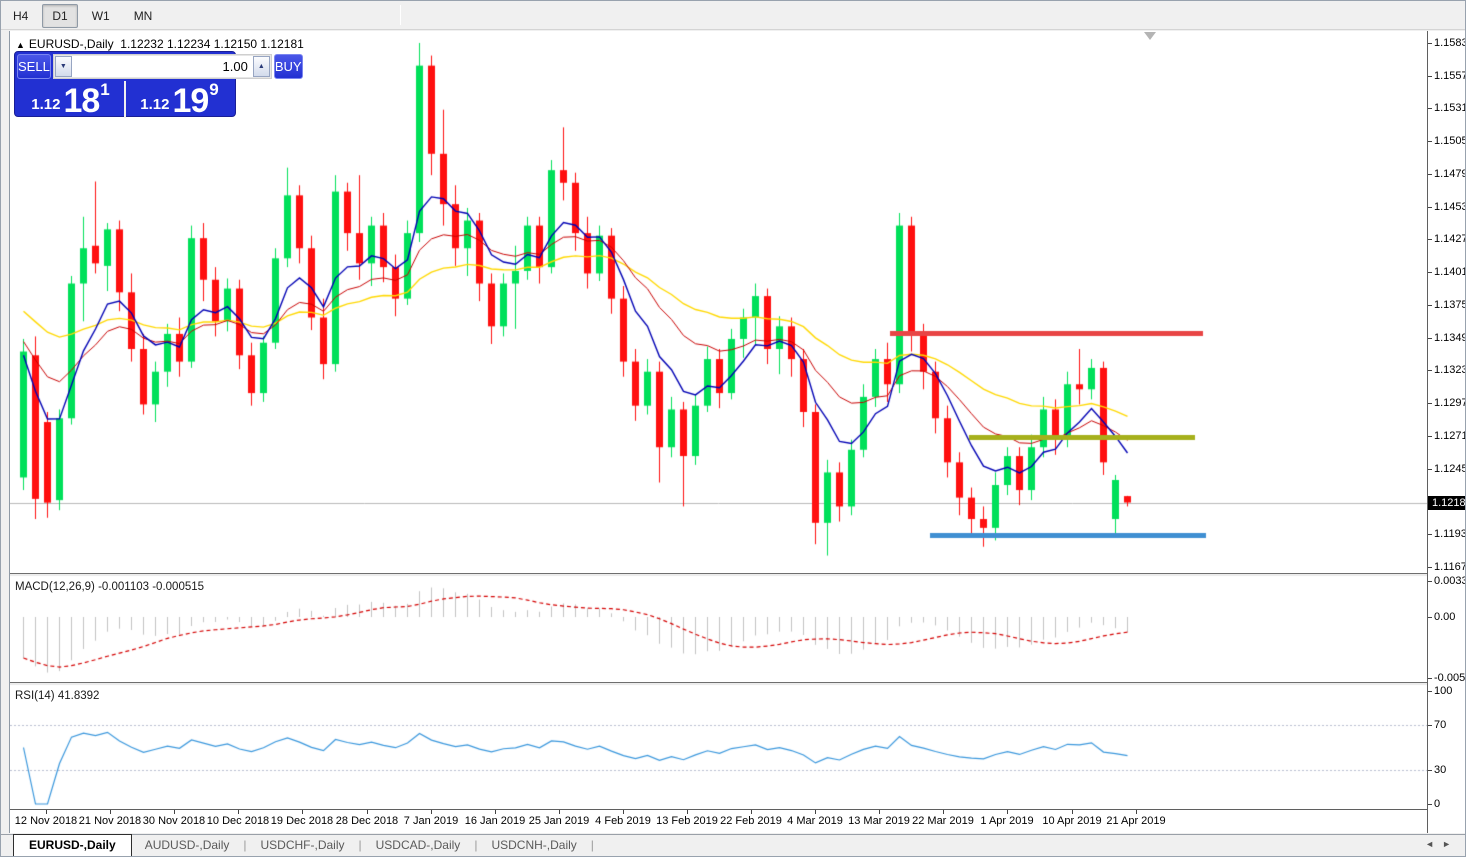 The height and width of the screenshot is (857, 1466). Describe the element at coordinates (63, 66) in the screenshot. I see `volume-decrease-icon: ▼` at that location.